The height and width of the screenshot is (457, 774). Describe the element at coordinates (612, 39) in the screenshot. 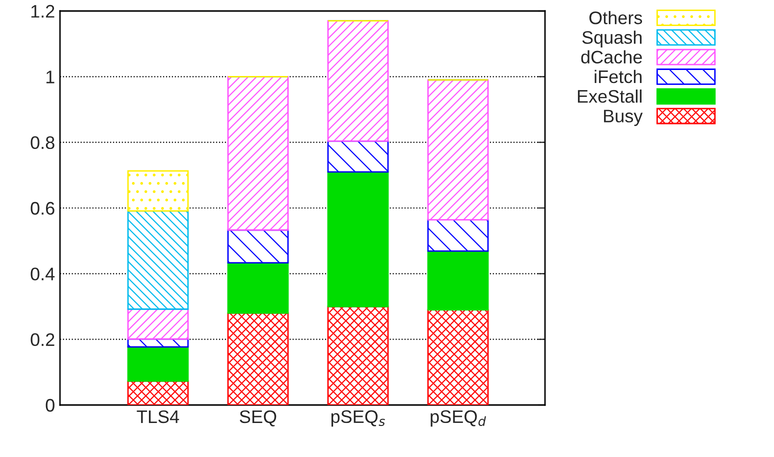

I see `legend-label: Squash` at that location.